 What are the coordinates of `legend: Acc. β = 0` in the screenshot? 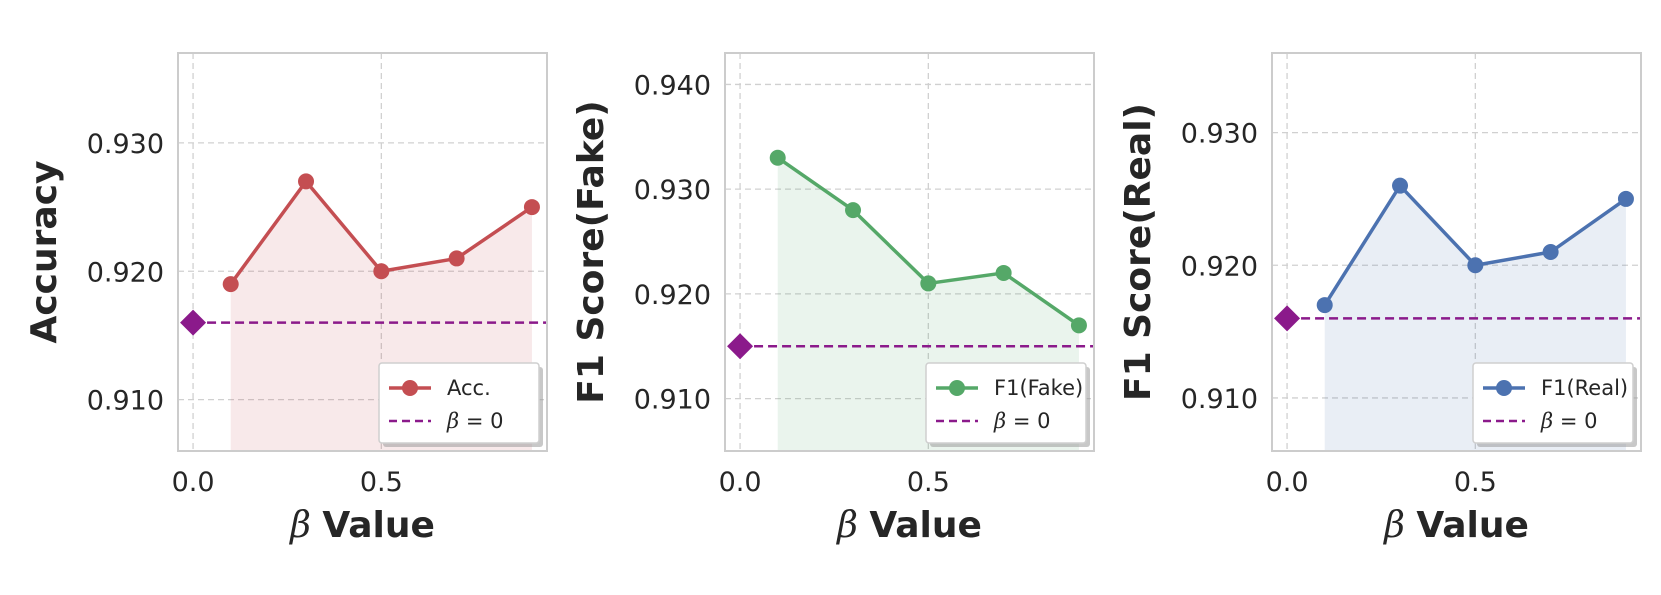 It's located at (460, 404).